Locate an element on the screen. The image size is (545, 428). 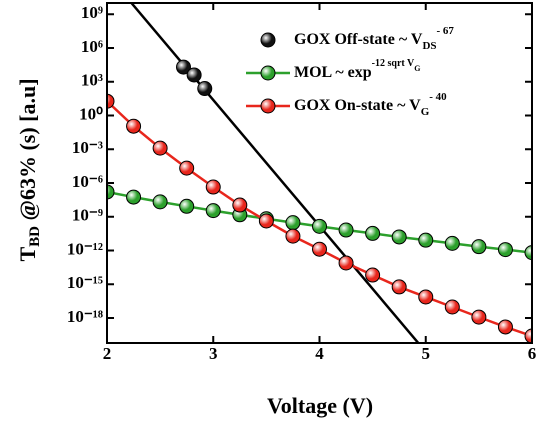
y-title-main: T is located at coordinates (27, 254).